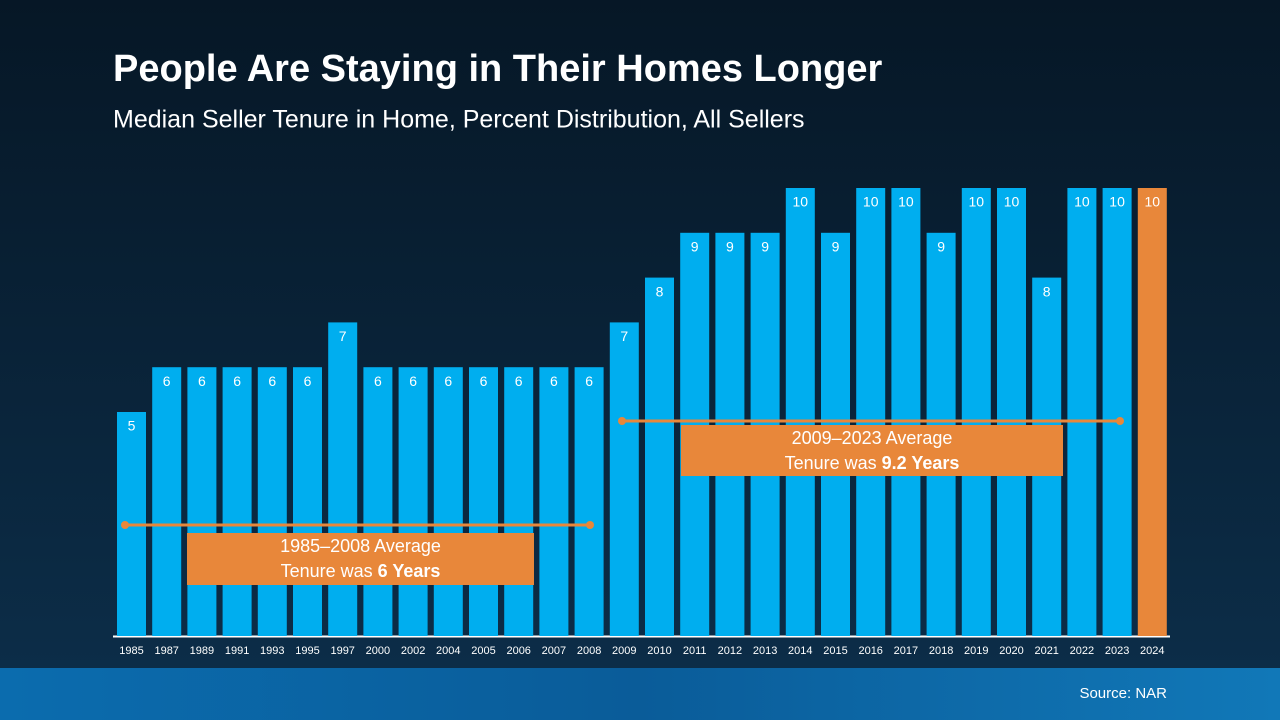 The width and height of the screenshot is (1280, 720). I want to click on x-tick-label: 2004, so click(448, 651).